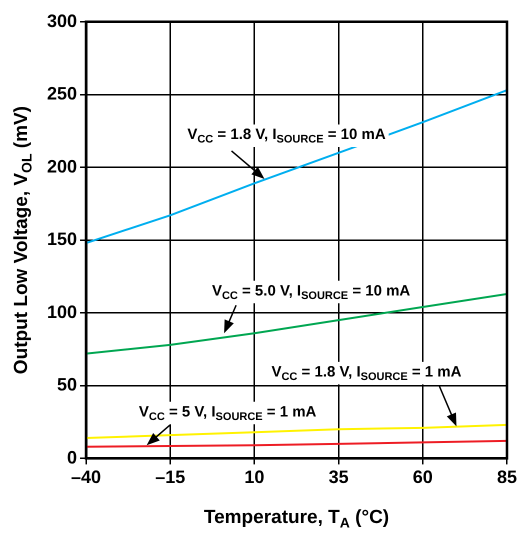  I want to click on y-tick-label: 300, so click(62, 20).